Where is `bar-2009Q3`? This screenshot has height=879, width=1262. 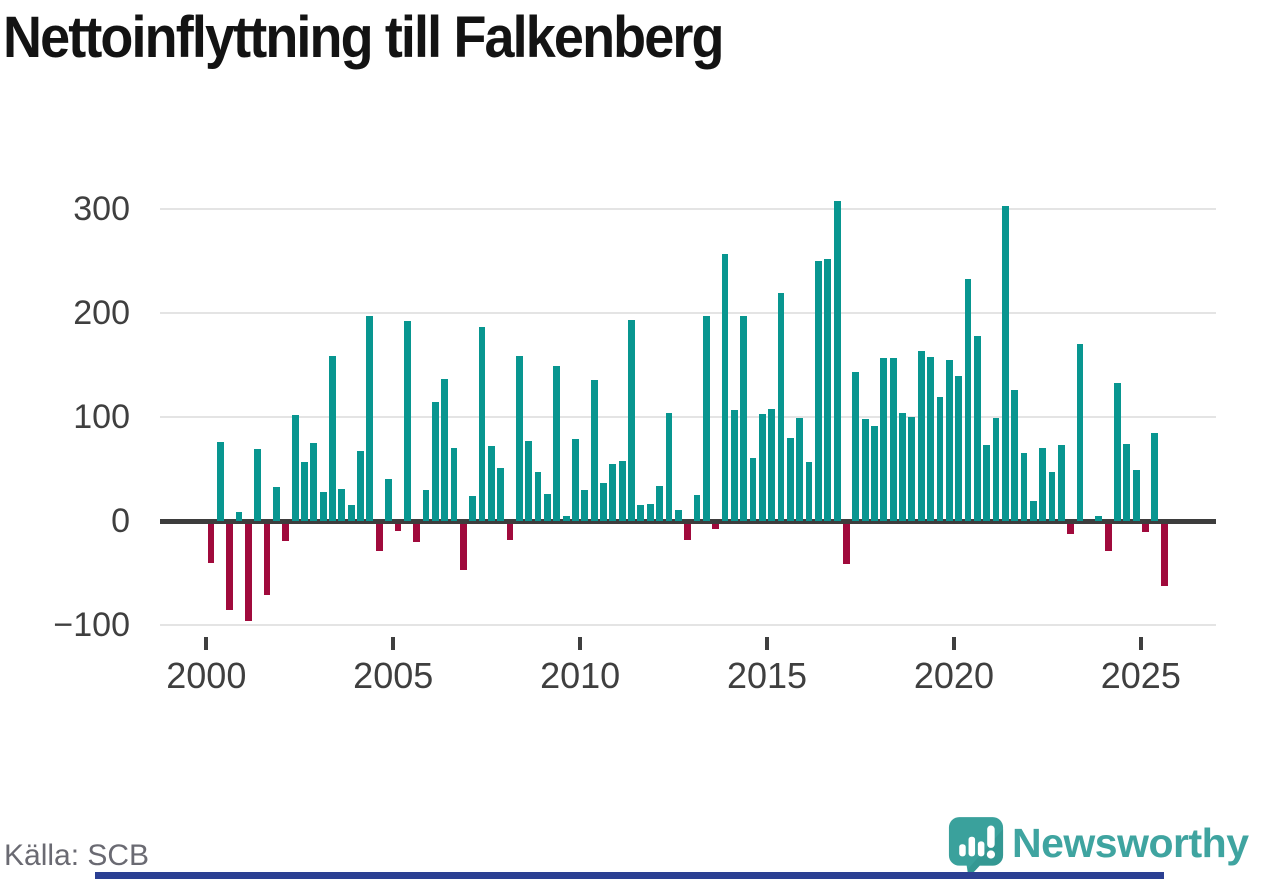
bar-2009Q3 is located at coordinates (566, 518).